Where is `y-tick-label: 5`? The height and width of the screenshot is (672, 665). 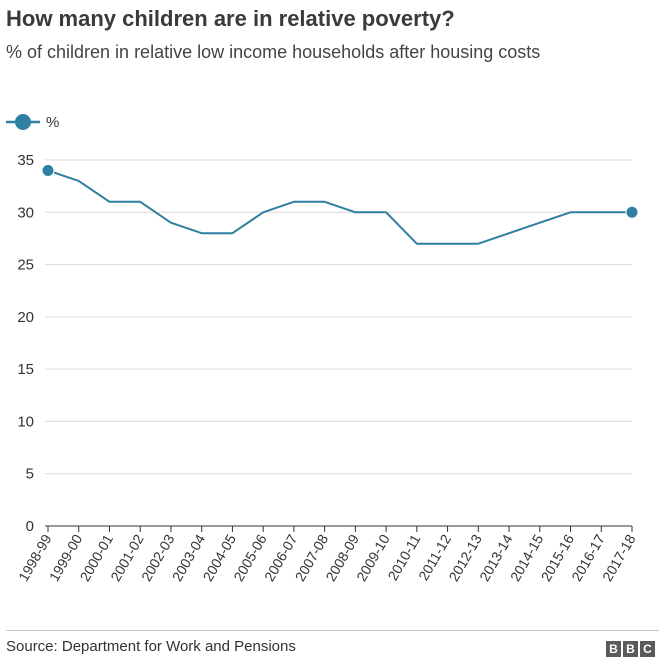 y-tick-label: 5 is located at coordinates (30, 474).